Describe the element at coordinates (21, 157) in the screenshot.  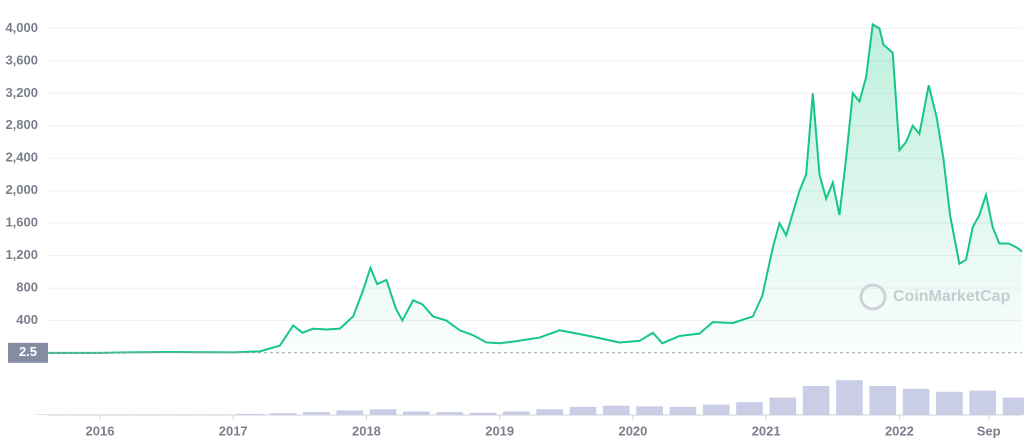
I see `y-tick-label: 2,400` at that location.